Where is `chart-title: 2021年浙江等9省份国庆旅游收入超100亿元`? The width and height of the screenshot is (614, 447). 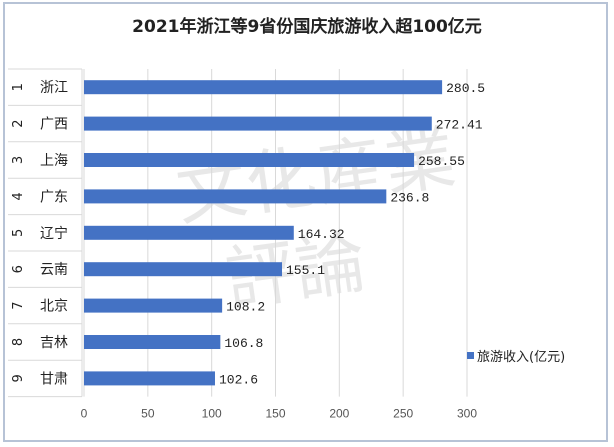 chart-title: 2021年浙江等9省份国庆旅游收入超100亿元 is located at coordinates (307, 27).